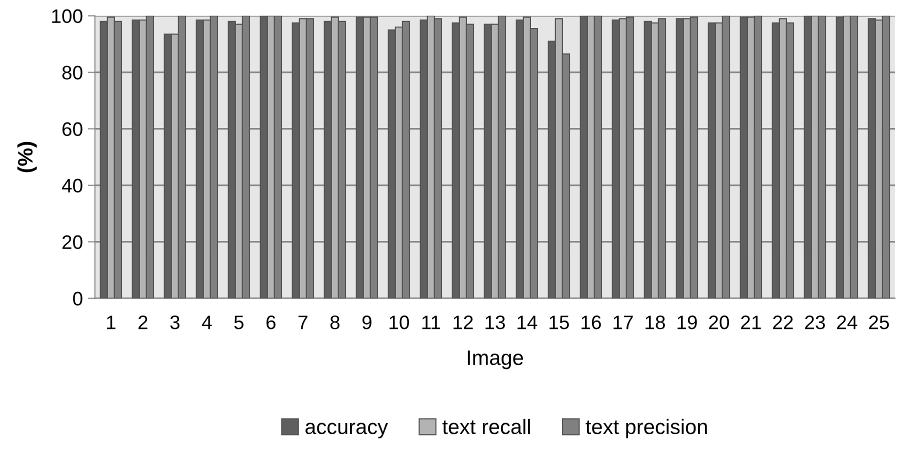  I want to click on y-tick-label: 60, so click(72, 129).